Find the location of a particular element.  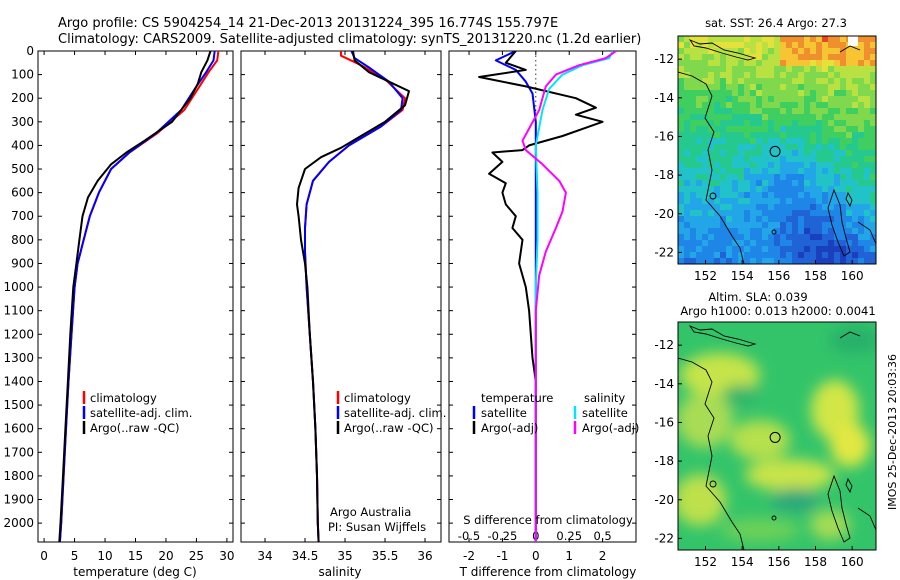

sst-lat-tick-label: -16 is located at coordinates (664, 136).